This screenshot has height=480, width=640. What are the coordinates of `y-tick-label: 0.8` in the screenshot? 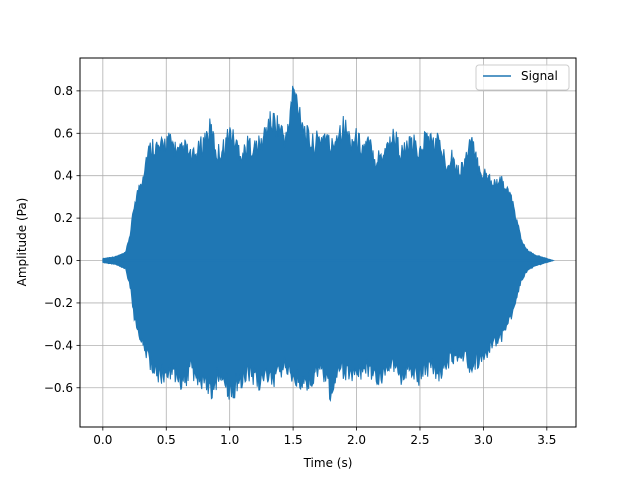 It's located at (63, 91).